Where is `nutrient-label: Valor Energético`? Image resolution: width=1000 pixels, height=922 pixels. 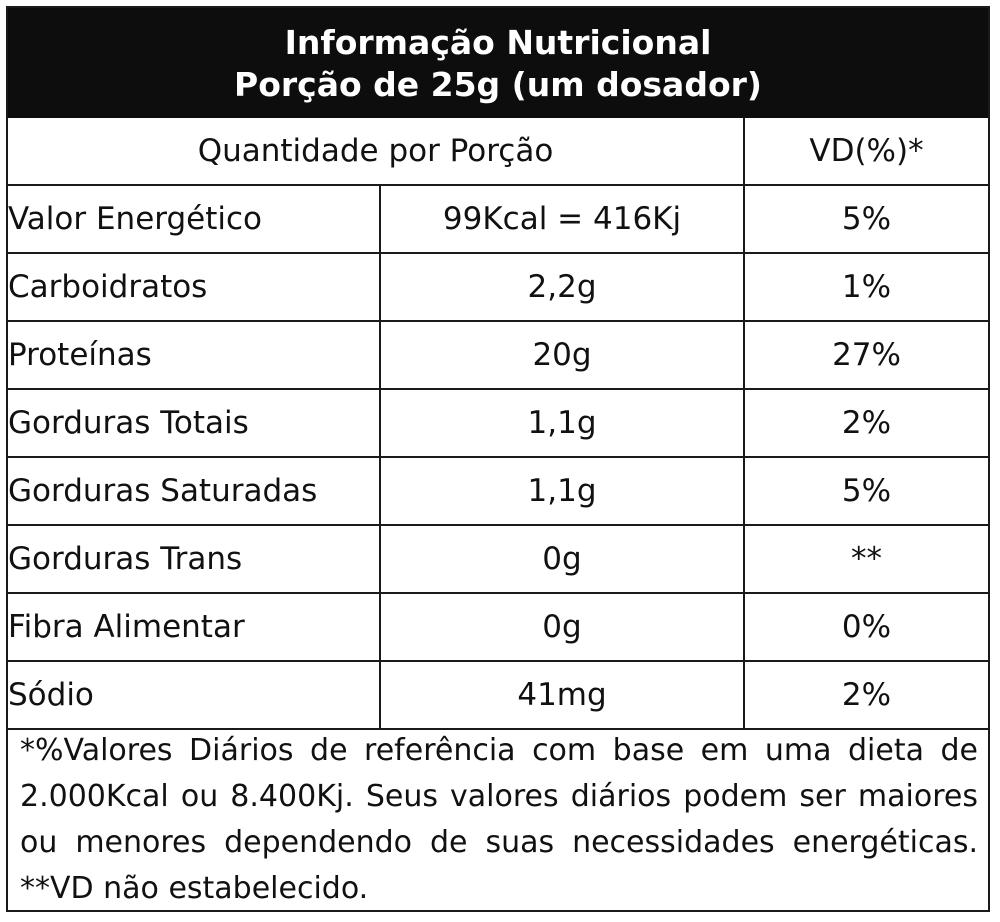
nutrient-label: Valor Energético is located at coordinates (194, 219).